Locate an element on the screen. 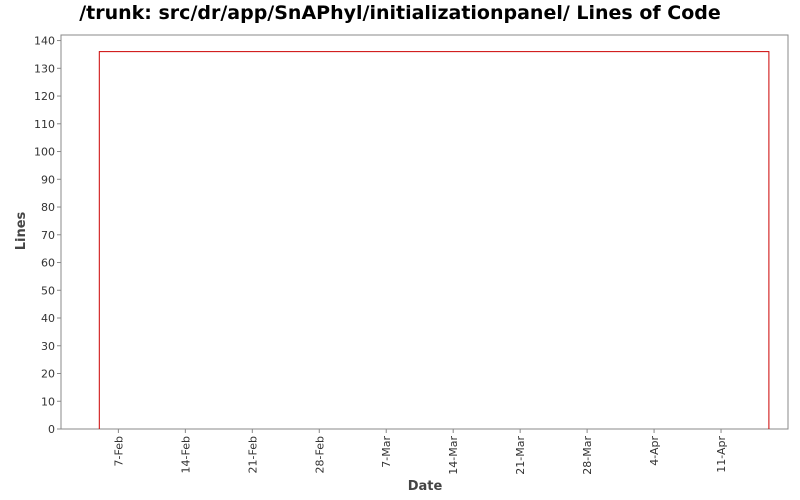 Image resolution: width=800 pixels, height=500 pixels. y-tick-label: 100 is located at coordinates (44, 152).